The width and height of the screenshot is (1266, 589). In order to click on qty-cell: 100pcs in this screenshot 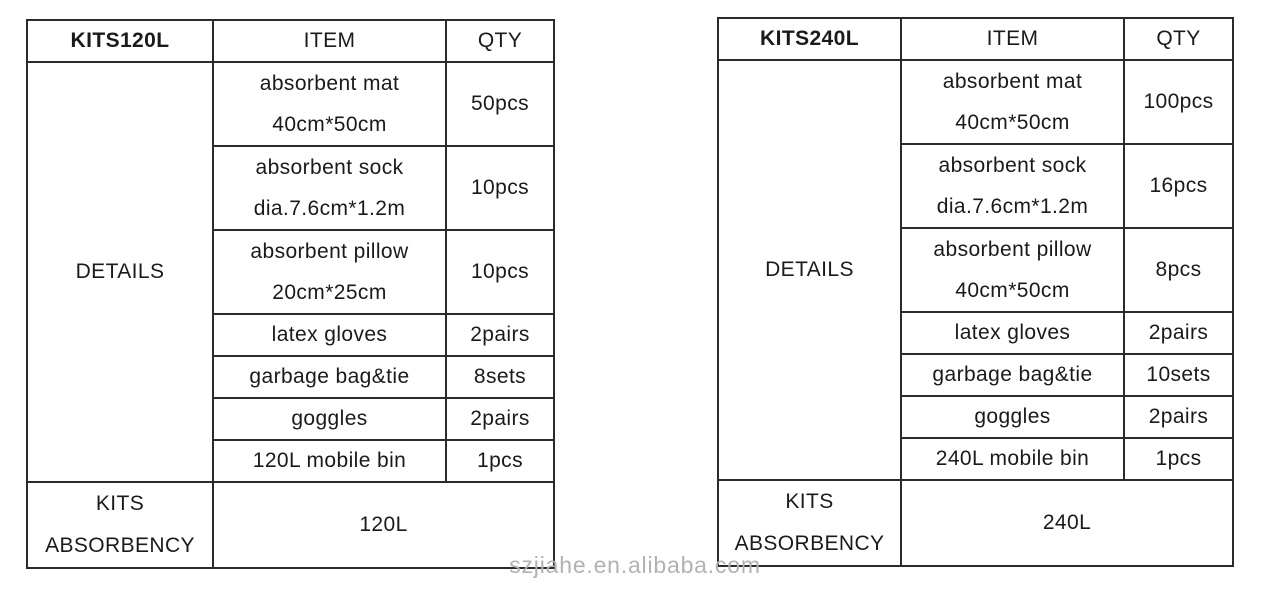, I will do `click(1178, 102)`.